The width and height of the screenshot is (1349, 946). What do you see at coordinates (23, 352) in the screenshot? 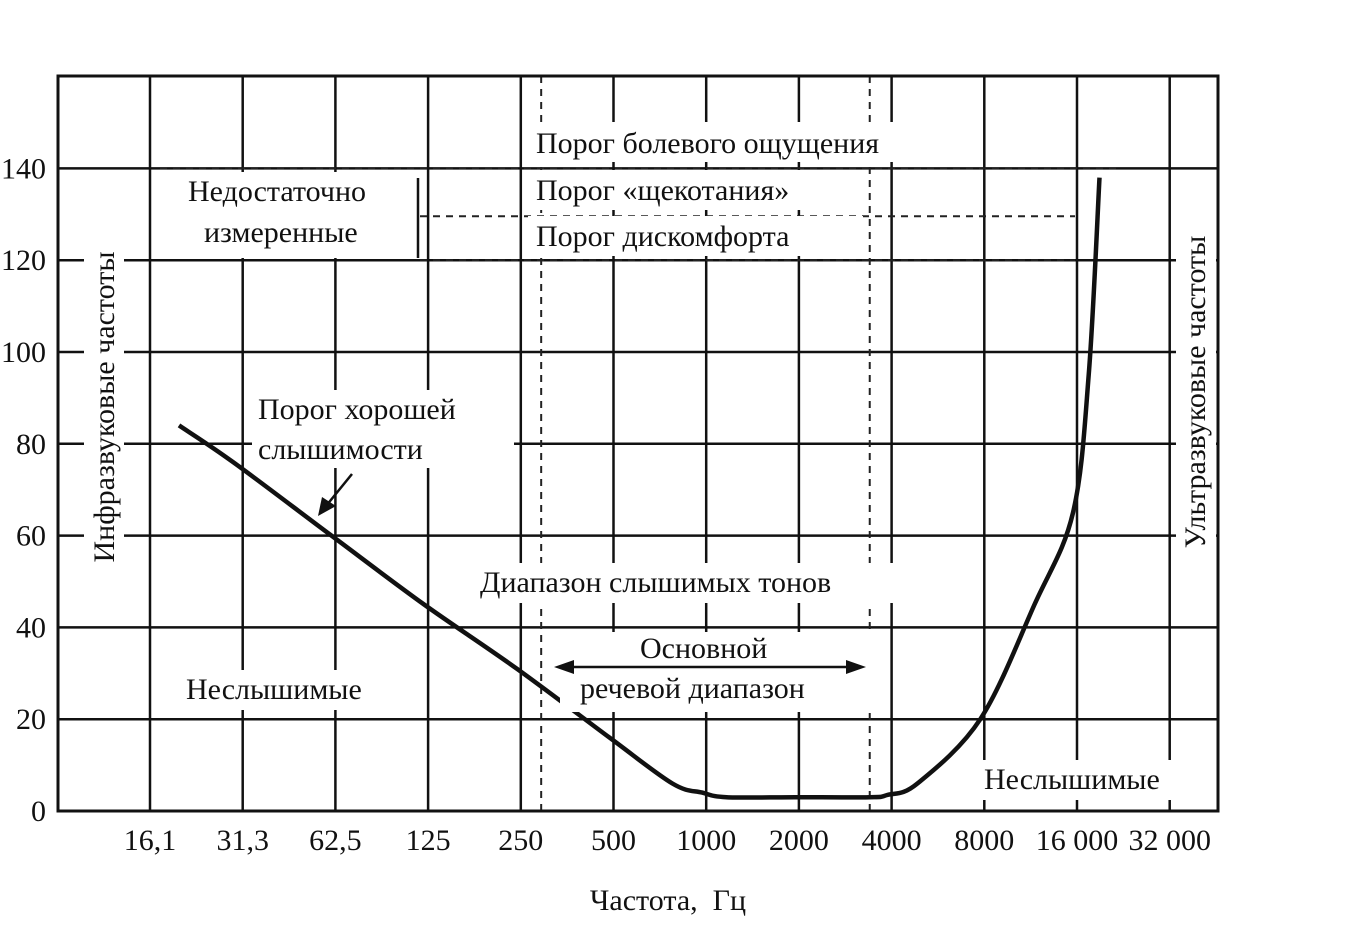
I see `y-tick-label: 100` at bounding box center [23, 352].